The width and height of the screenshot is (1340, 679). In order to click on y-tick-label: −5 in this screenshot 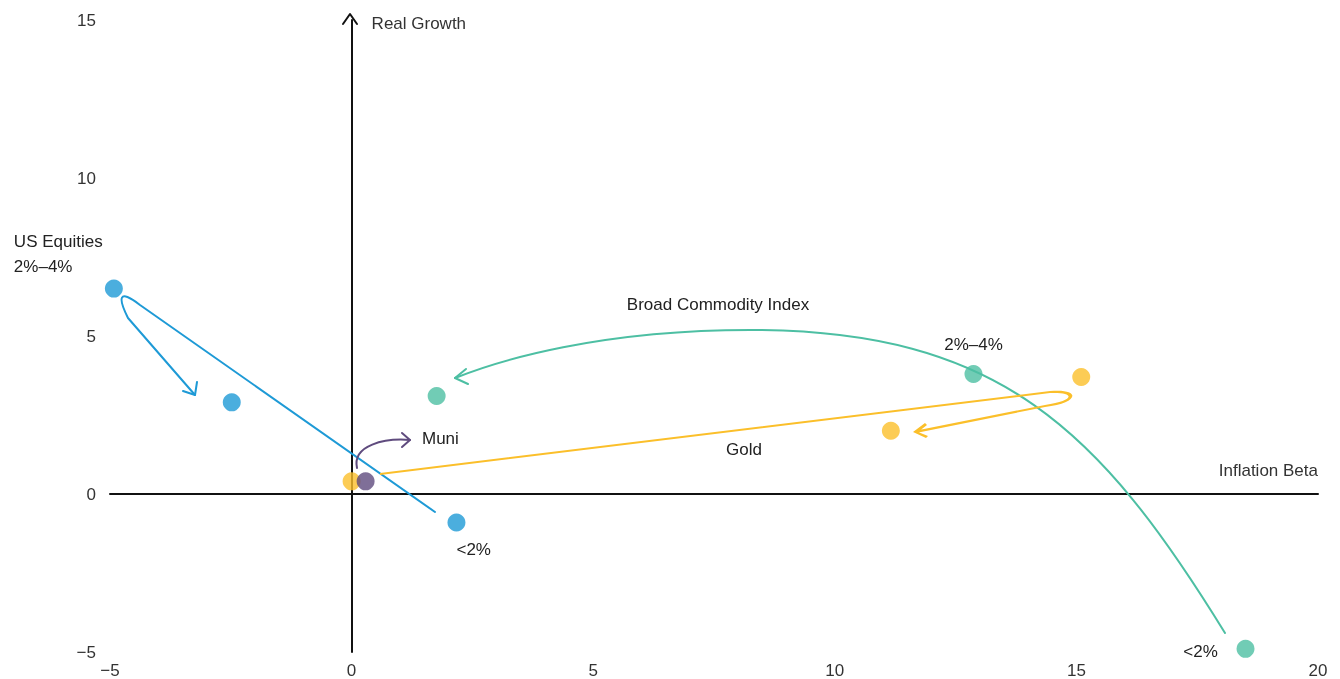, I will do `click(86, 652)`.